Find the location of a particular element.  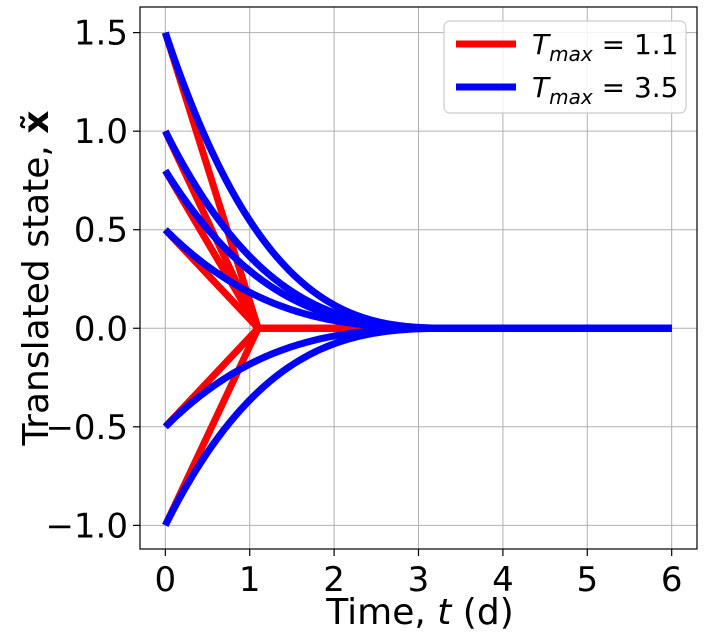

legend-value: = 1.1 is located at coordinates (636, 44).